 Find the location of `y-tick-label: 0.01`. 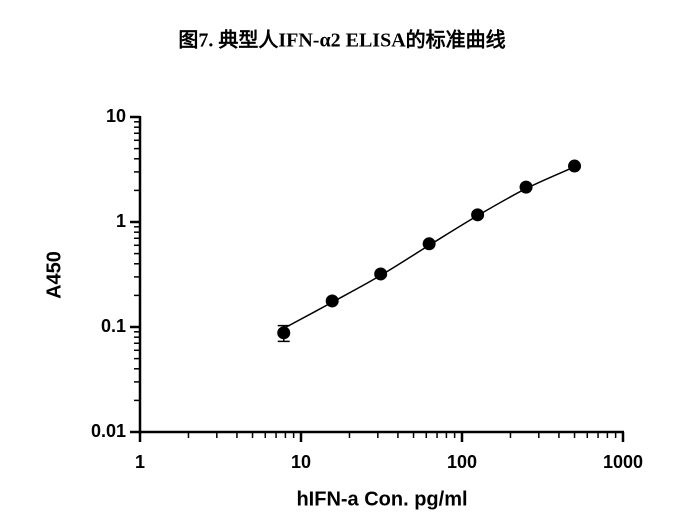

y-tick-label: 0.01 is located at coordinates (108, 431).